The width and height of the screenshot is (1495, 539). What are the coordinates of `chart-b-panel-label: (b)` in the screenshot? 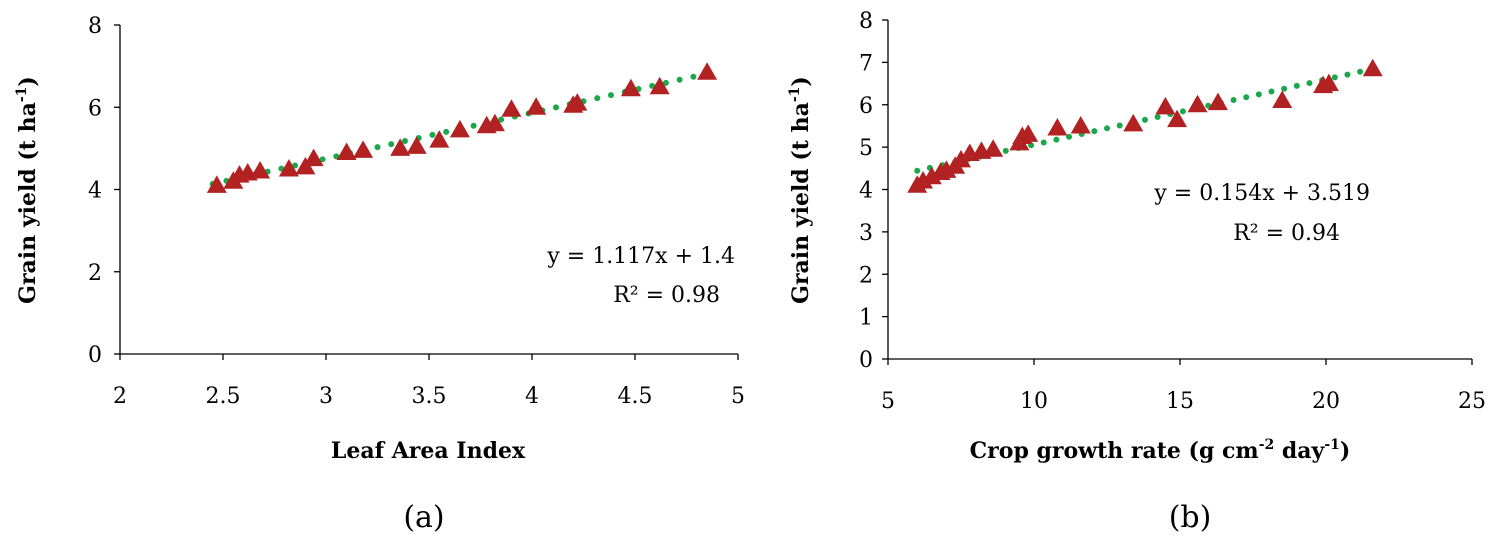 It's located at (1190, 517).